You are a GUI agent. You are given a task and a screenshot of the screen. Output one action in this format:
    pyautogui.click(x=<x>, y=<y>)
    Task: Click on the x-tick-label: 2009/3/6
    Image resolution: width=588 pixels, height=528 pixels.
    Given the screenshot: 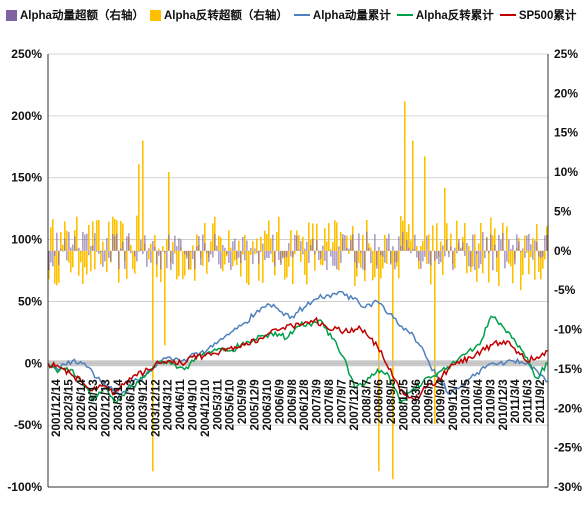 What is the action you would take?
    pyautogui.click(x=417, y=401)
    